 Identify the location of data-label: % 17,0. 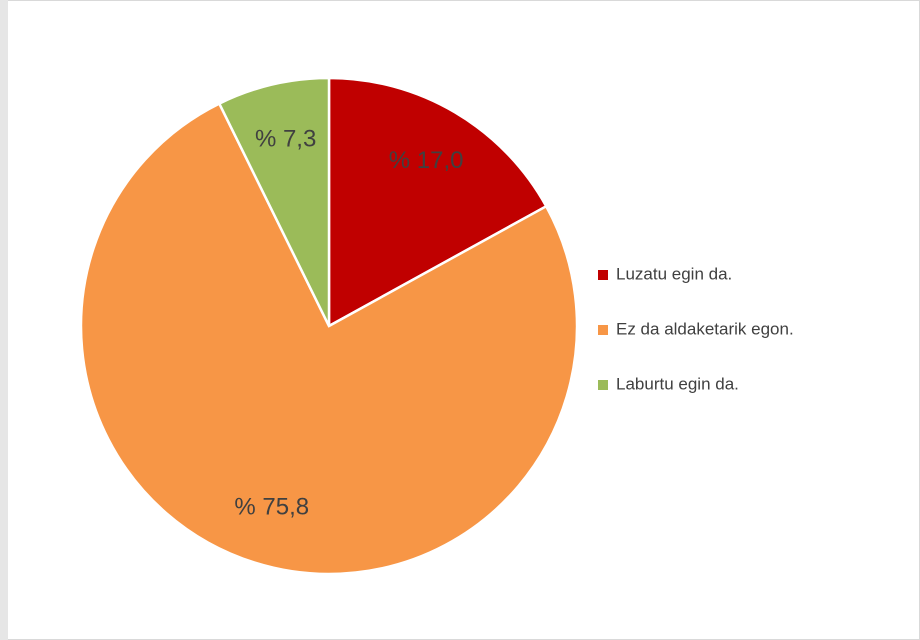
(426, 160).